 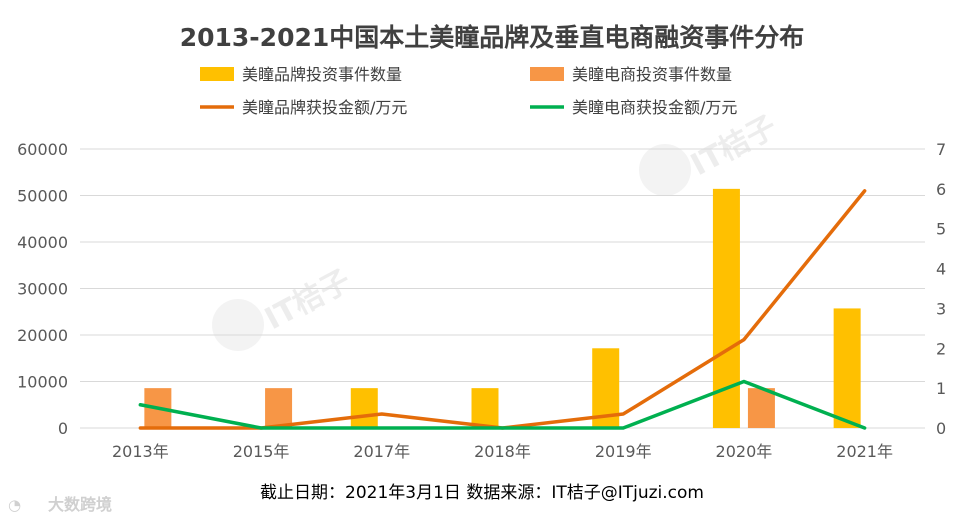 What do you see at coordinates (492, 37) in the screenshot?
I see `chart-title: 2013-2021中国本土美瞳品牌及垂直电商融资事件分布` at bounding box center [492, 37].